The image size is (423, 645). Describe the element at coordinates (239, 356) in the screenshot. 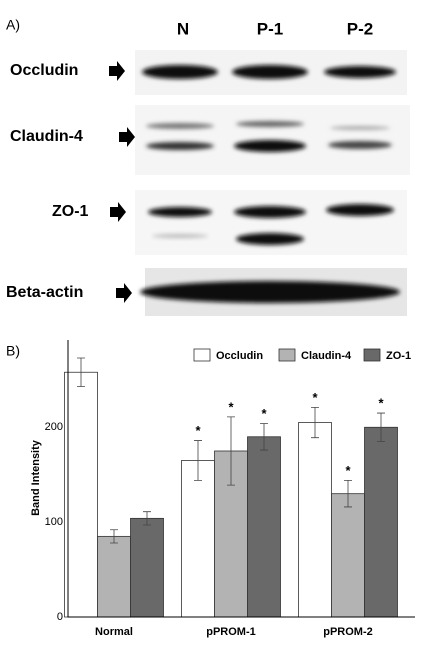

I see `legend-label: Occludin` at that location.